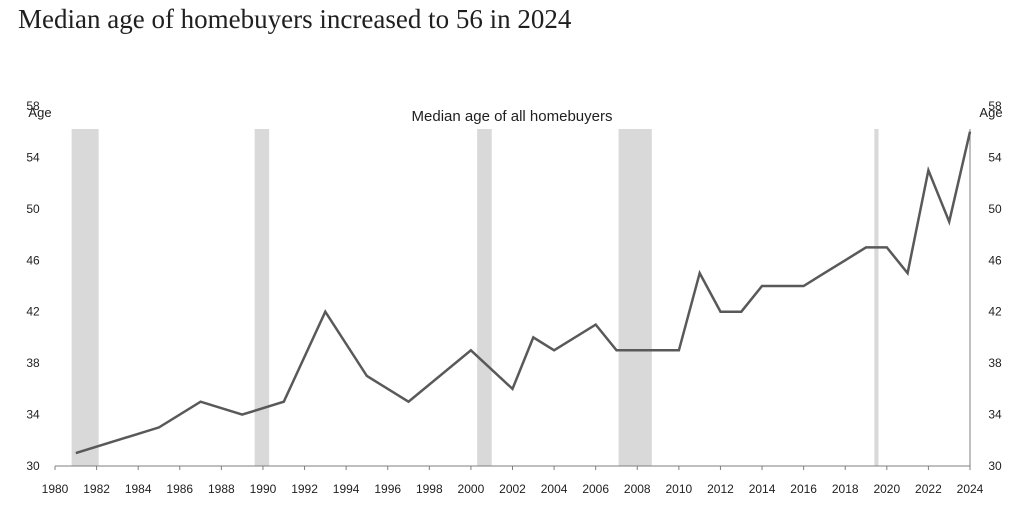 This screenshot has height=526, width=1024. Describe the element at coordinates (762, 489) in the screenshot. I see `x-tick-label: 2014` at that location.